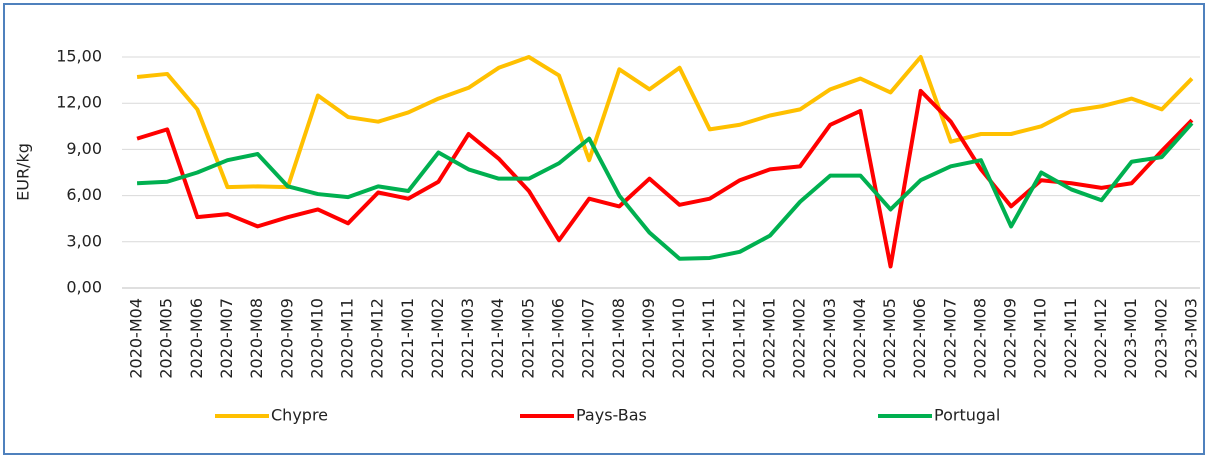  I want to click on x-tick-label: 2021-M09, so click(648, 338).